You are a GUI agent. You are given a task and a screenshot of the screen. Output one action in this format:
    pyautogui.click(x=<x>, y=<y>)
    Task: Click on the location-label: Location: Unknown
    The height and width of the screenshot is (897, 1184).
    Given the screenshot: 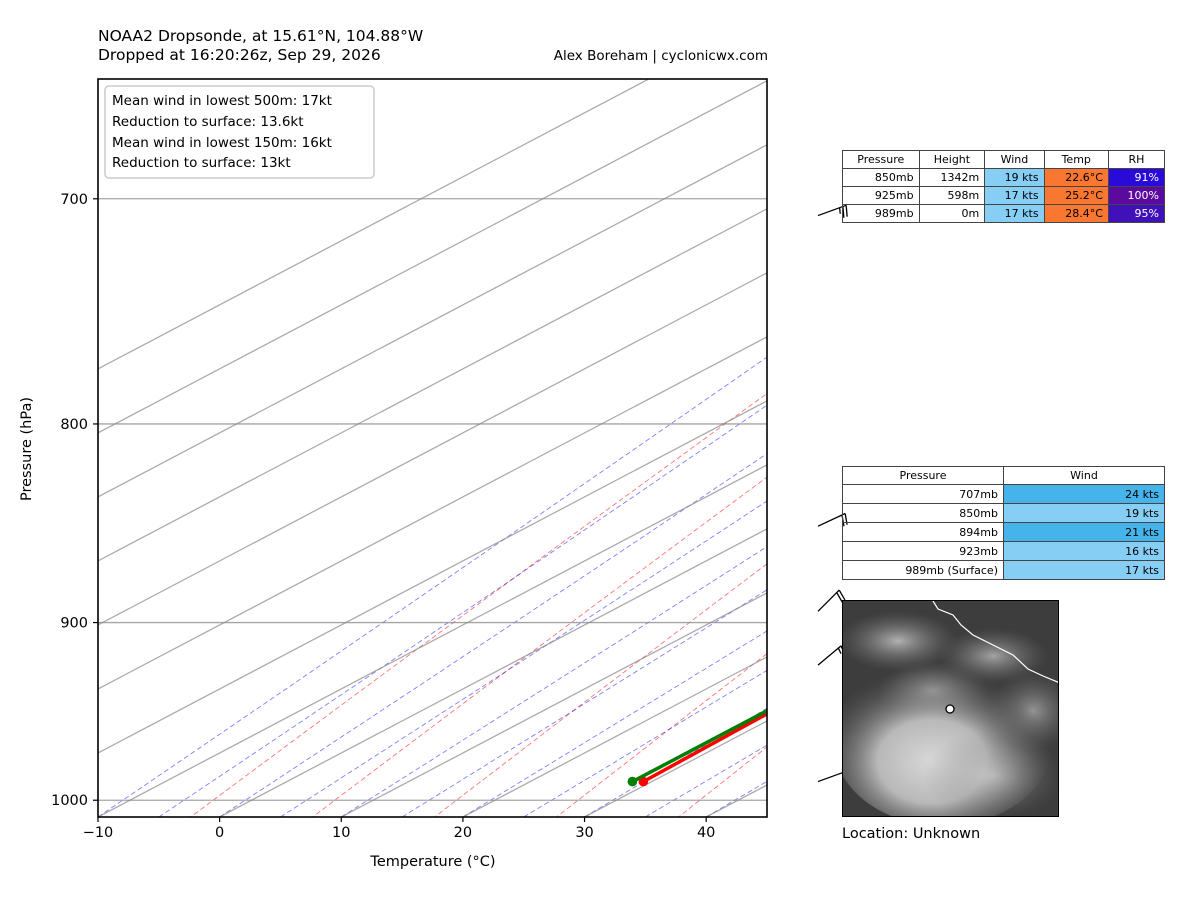 What is the action you would take?
    pyautogui.click(x=911, y=834)
    